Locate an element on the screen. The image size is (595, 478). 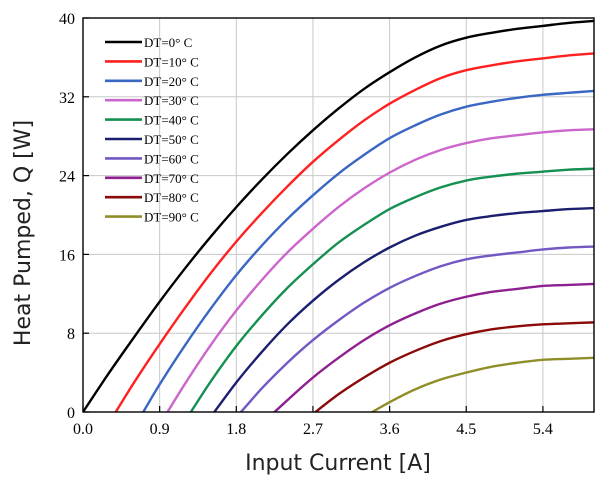
x-tick-label: 4.5 is located at coordinates (466, 429).